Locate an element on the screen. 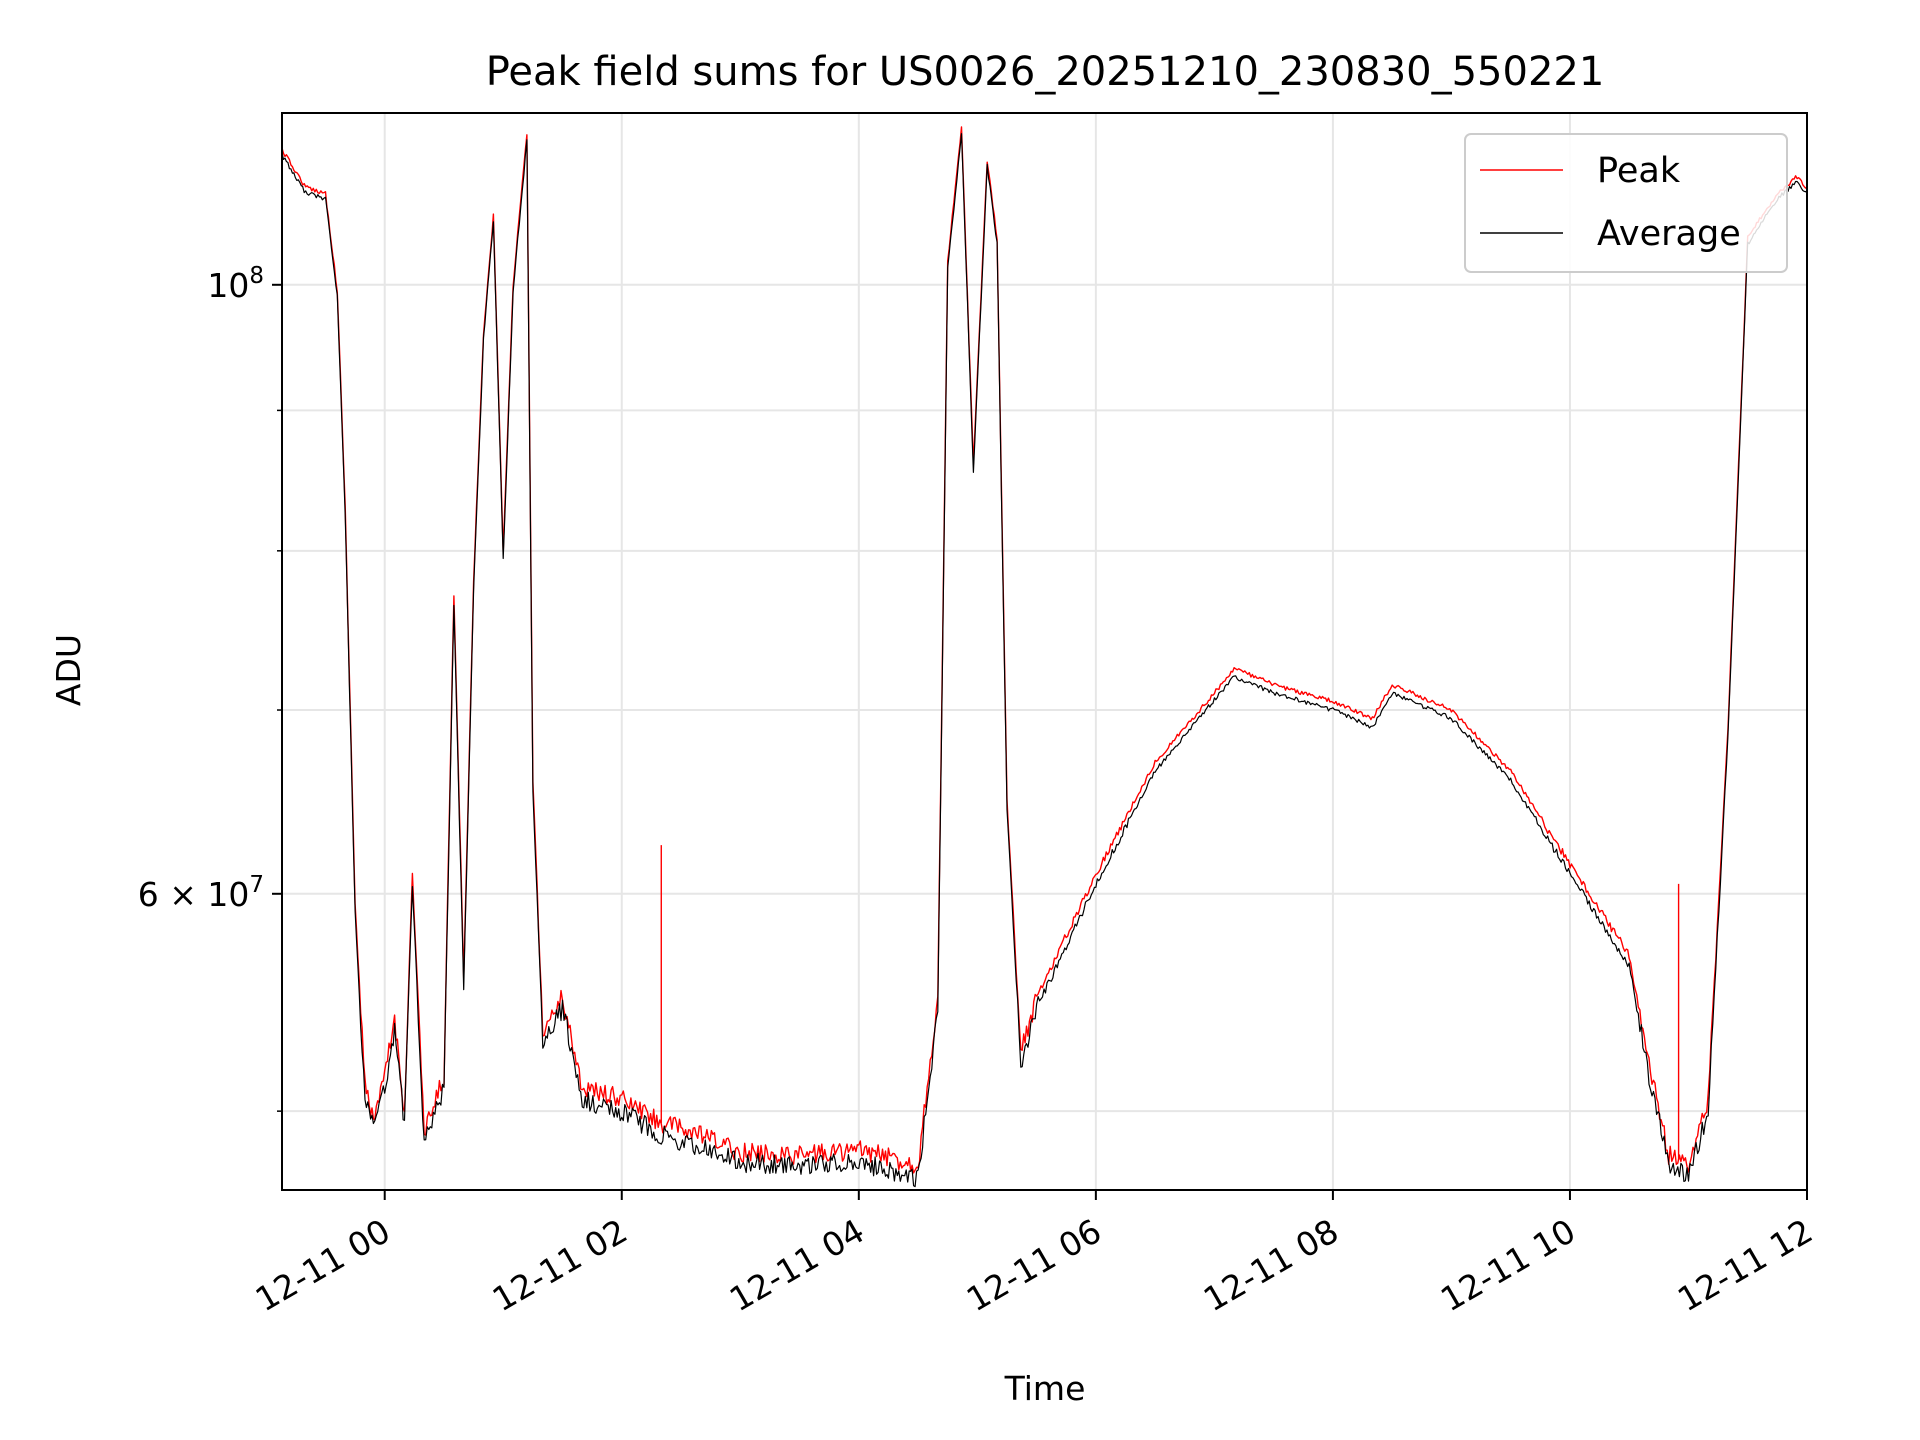 The height and width of the screenshot is (1440, 1920). legend-label-average: Average is located at coordinates (1669, 234).